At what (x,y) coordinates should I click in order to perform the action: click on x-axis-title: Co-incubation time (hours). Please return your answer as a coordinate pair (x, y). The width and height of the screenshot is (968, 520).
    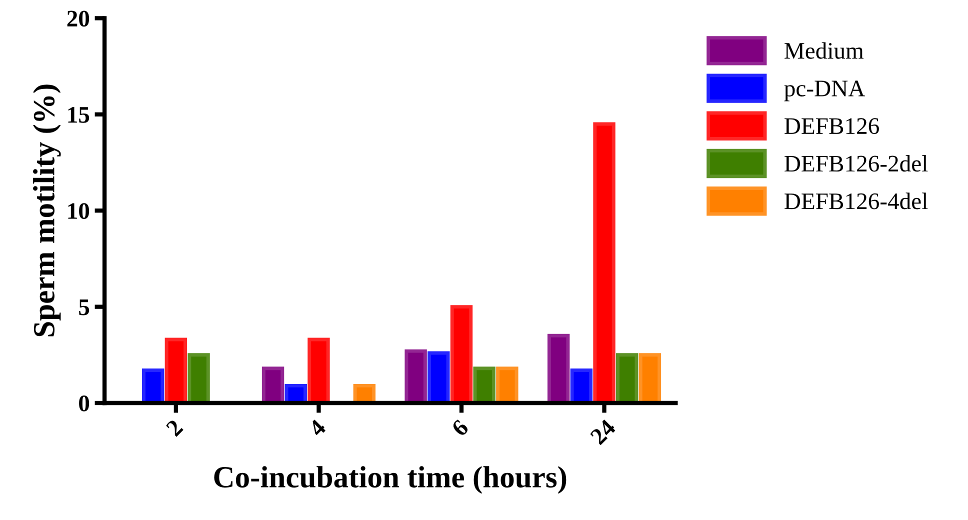
    Looking at the image, I should click on (390, 480).